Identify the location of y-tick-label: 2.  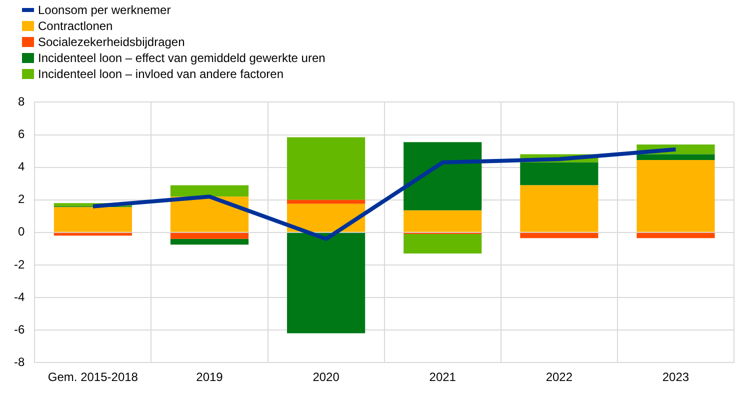
(21, 199).